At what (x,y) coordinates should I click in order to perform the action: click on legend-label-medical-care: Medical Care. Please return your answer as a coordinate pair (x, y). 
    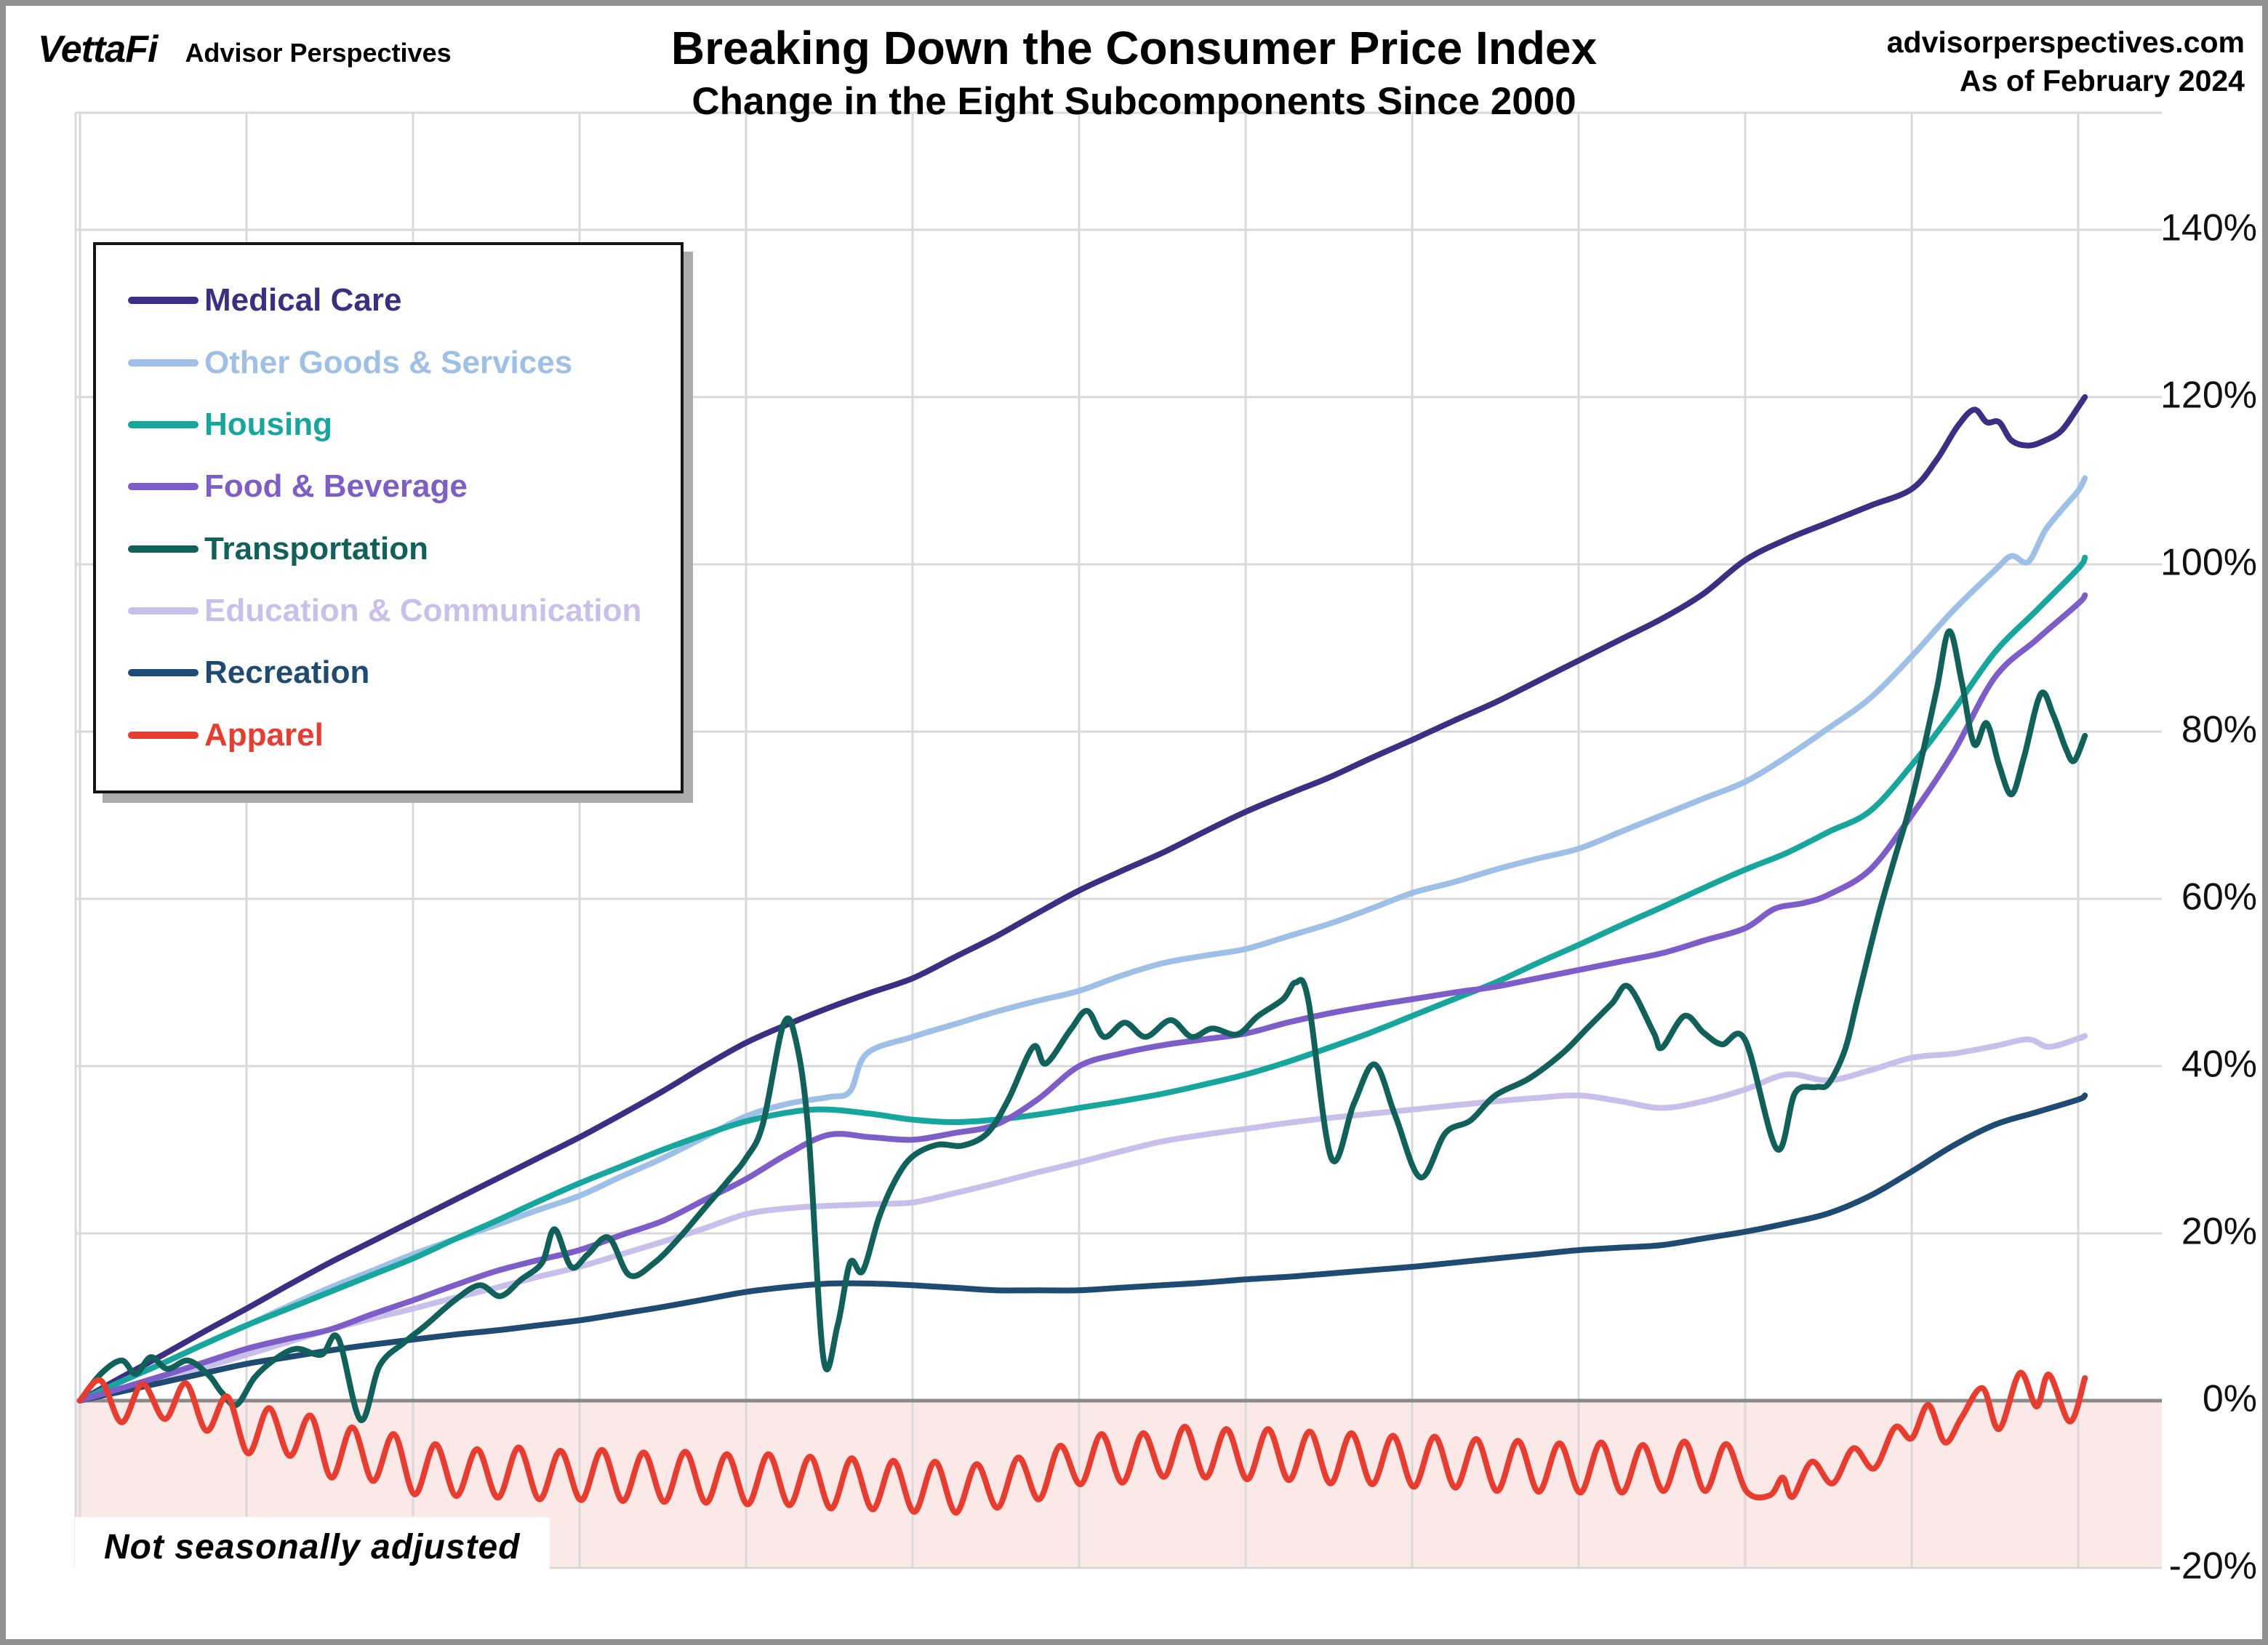
    Looking at the image, I should click on (303, 300).